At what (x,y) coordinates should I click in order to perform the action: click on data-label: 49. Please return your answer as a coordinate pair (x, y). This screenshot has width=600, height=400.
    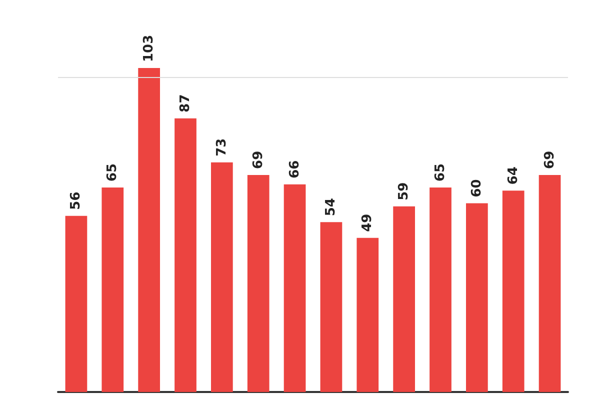
    Looking at the image, I should click on (368, 223).